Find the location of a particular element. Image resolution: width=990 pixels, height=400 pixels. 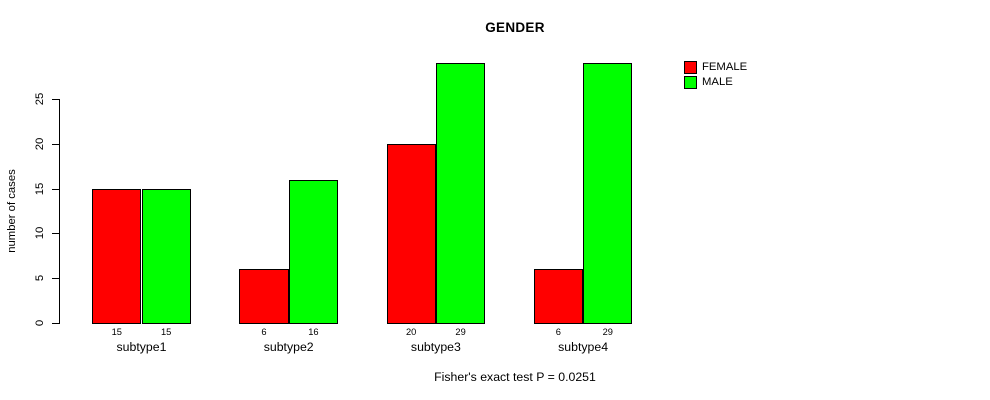

bar-female-subtype1 is located at coordinates (117, 256).